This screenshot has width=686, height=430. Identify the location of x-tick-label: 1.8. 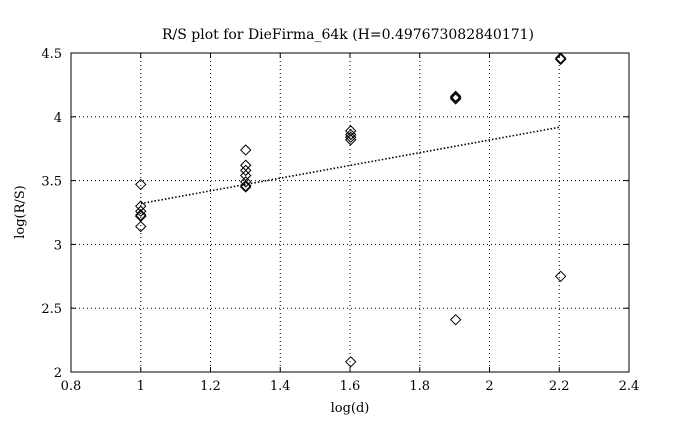
(419, 386).